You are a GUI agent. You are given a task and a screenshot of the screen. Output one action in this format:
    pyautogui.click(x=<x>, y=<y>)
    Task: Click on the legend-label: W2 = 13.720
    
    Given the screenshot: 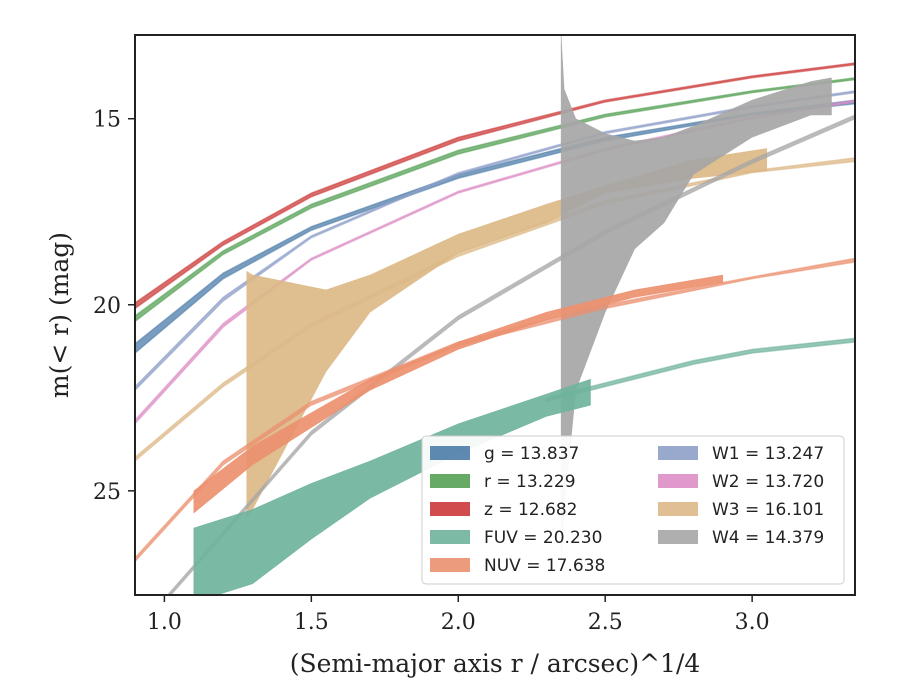 What is the action you would take?
    pyautogui.click(x=768, y=482)
    